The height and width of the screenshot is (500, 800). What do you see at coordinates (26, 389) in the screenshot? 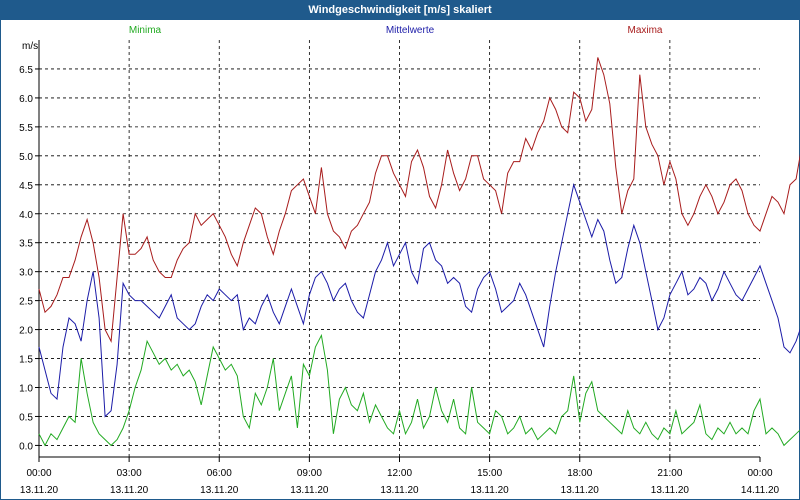
I see `y-tick-label: 1.0` at bounding box center [26, 389].